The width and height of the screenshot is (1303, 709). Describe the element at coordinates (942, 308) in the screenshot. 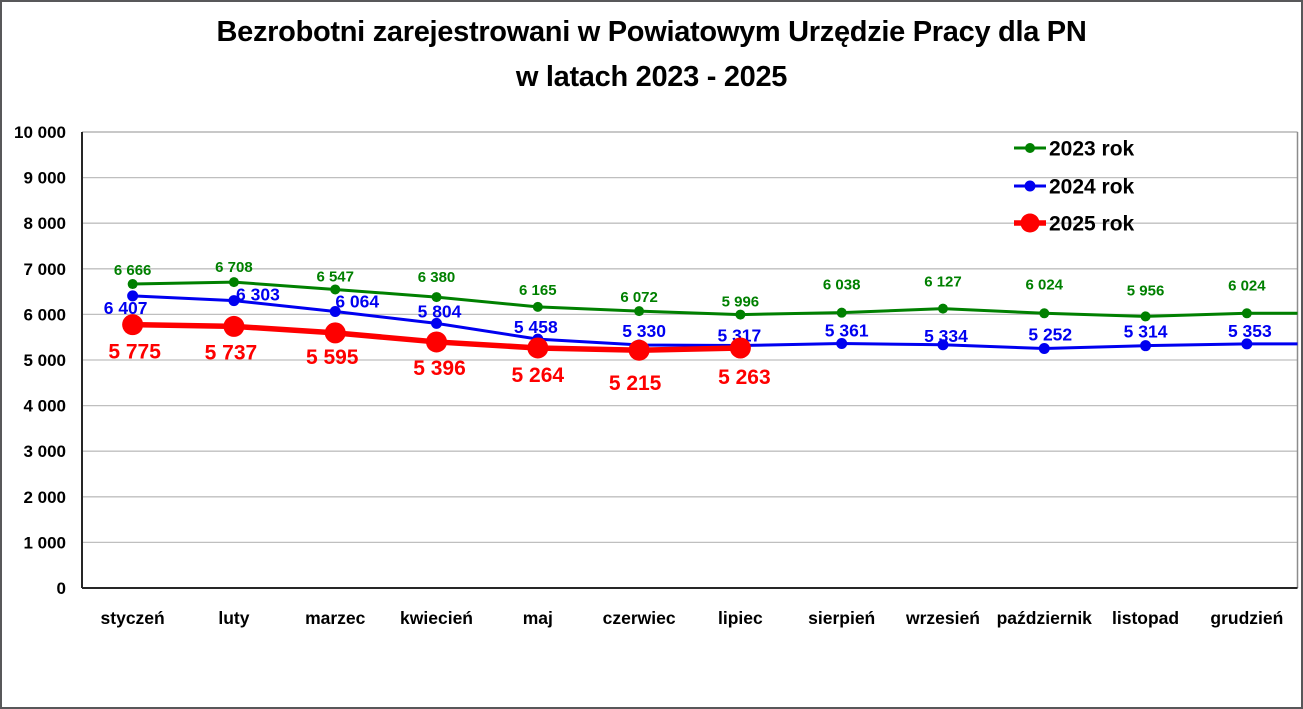

I see `marker-2023-rok-wrzesień` at that location.